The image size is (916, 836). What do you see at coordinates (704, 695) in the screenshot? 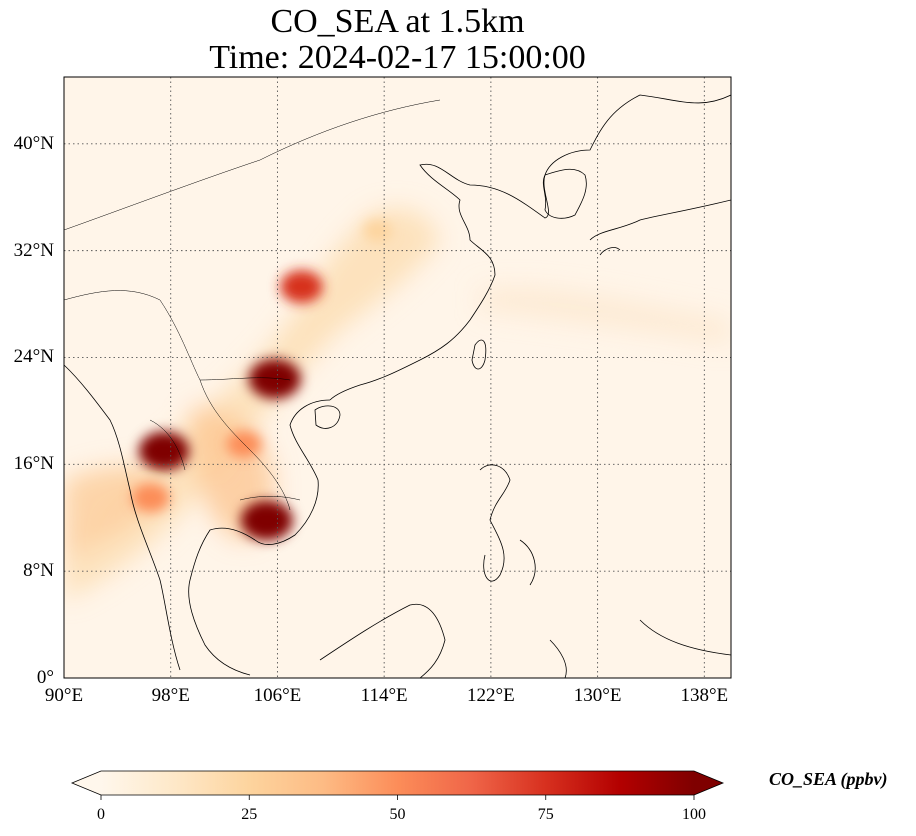
I see `x-tick-label: 138°E` at bounding box center [704, 695].